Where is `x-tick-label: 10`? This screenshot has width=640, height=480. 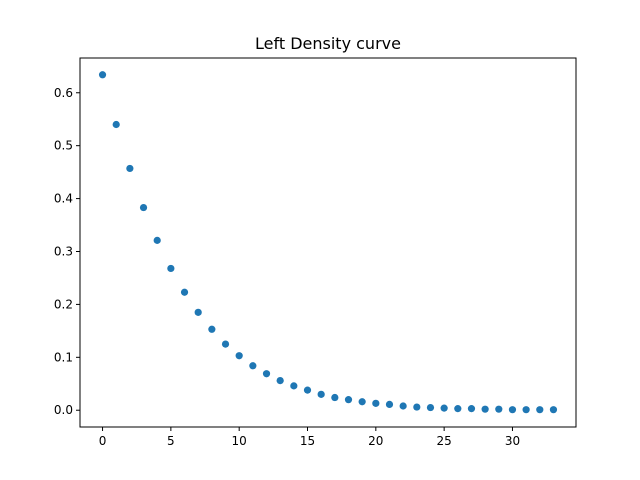
x-tick-label: 10 is located at coordinates (239, 441).